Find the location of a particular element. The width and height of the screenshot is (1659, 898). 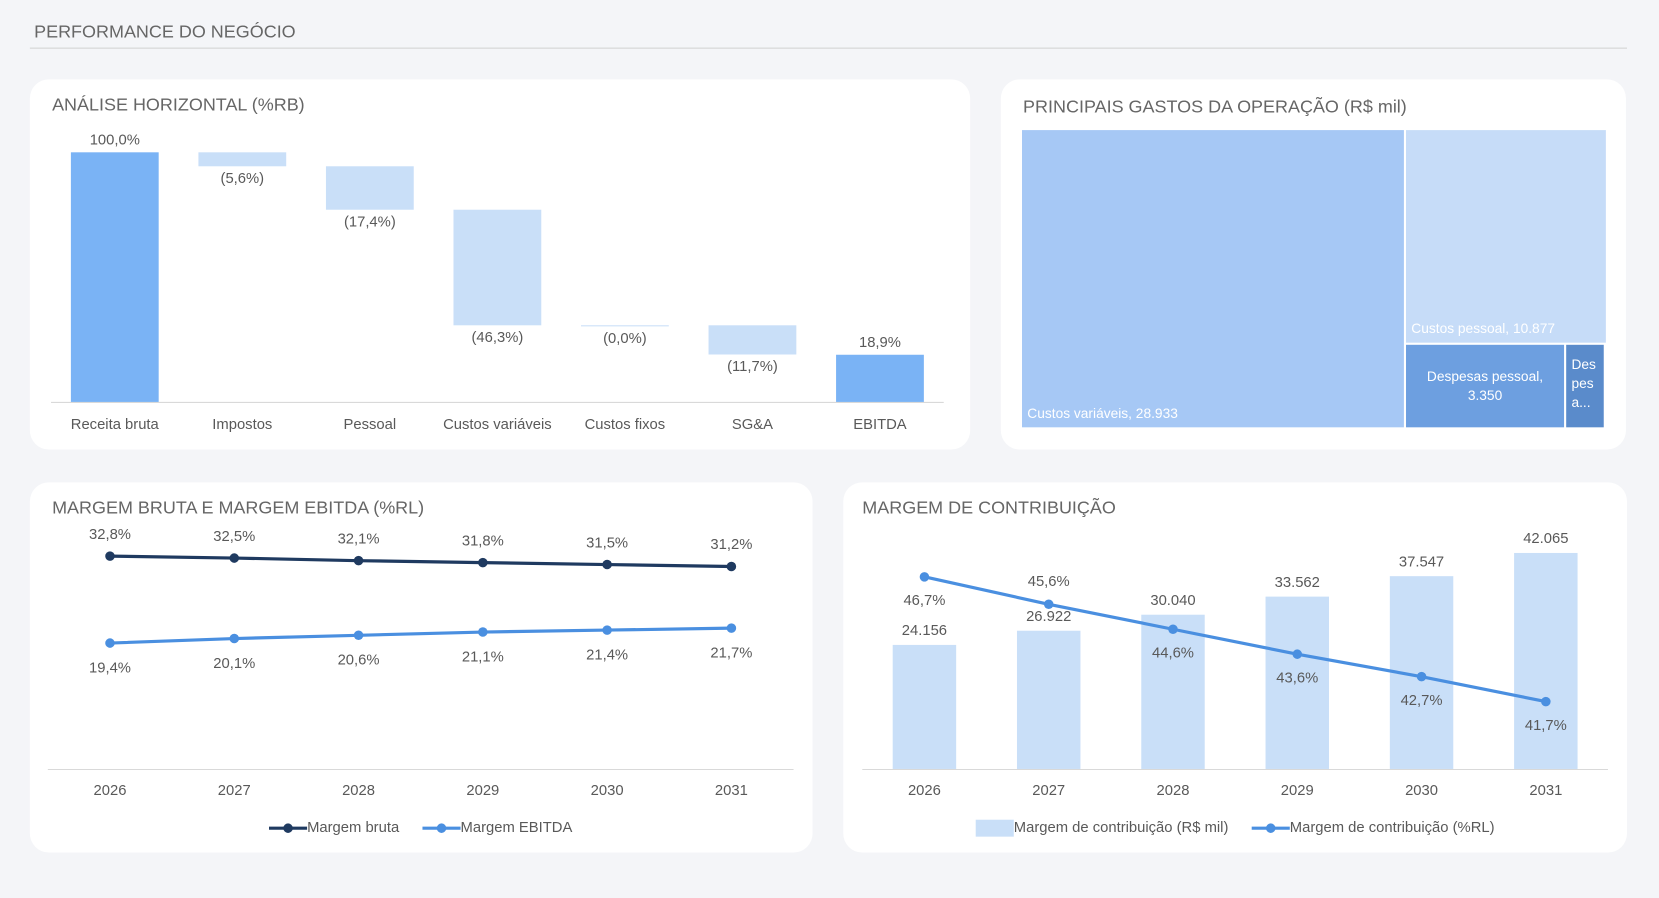

data-label: 20,6% is located at coordinates (359, 661).